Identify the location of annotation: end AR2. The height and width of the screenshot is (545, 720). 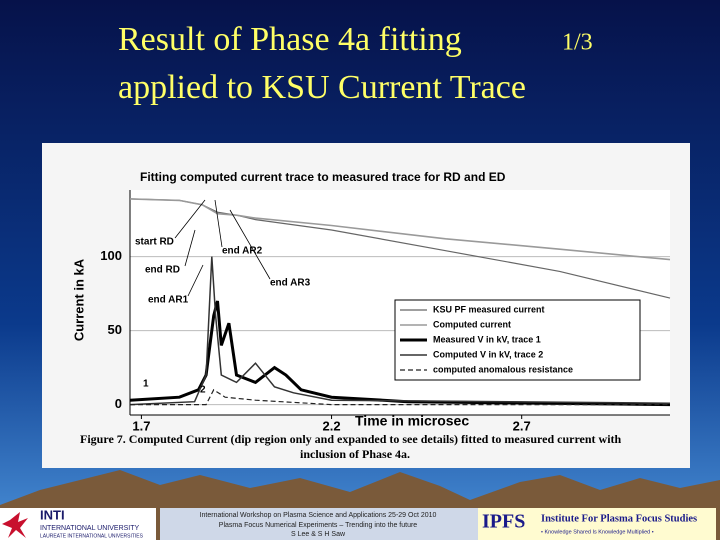
(242, 251).